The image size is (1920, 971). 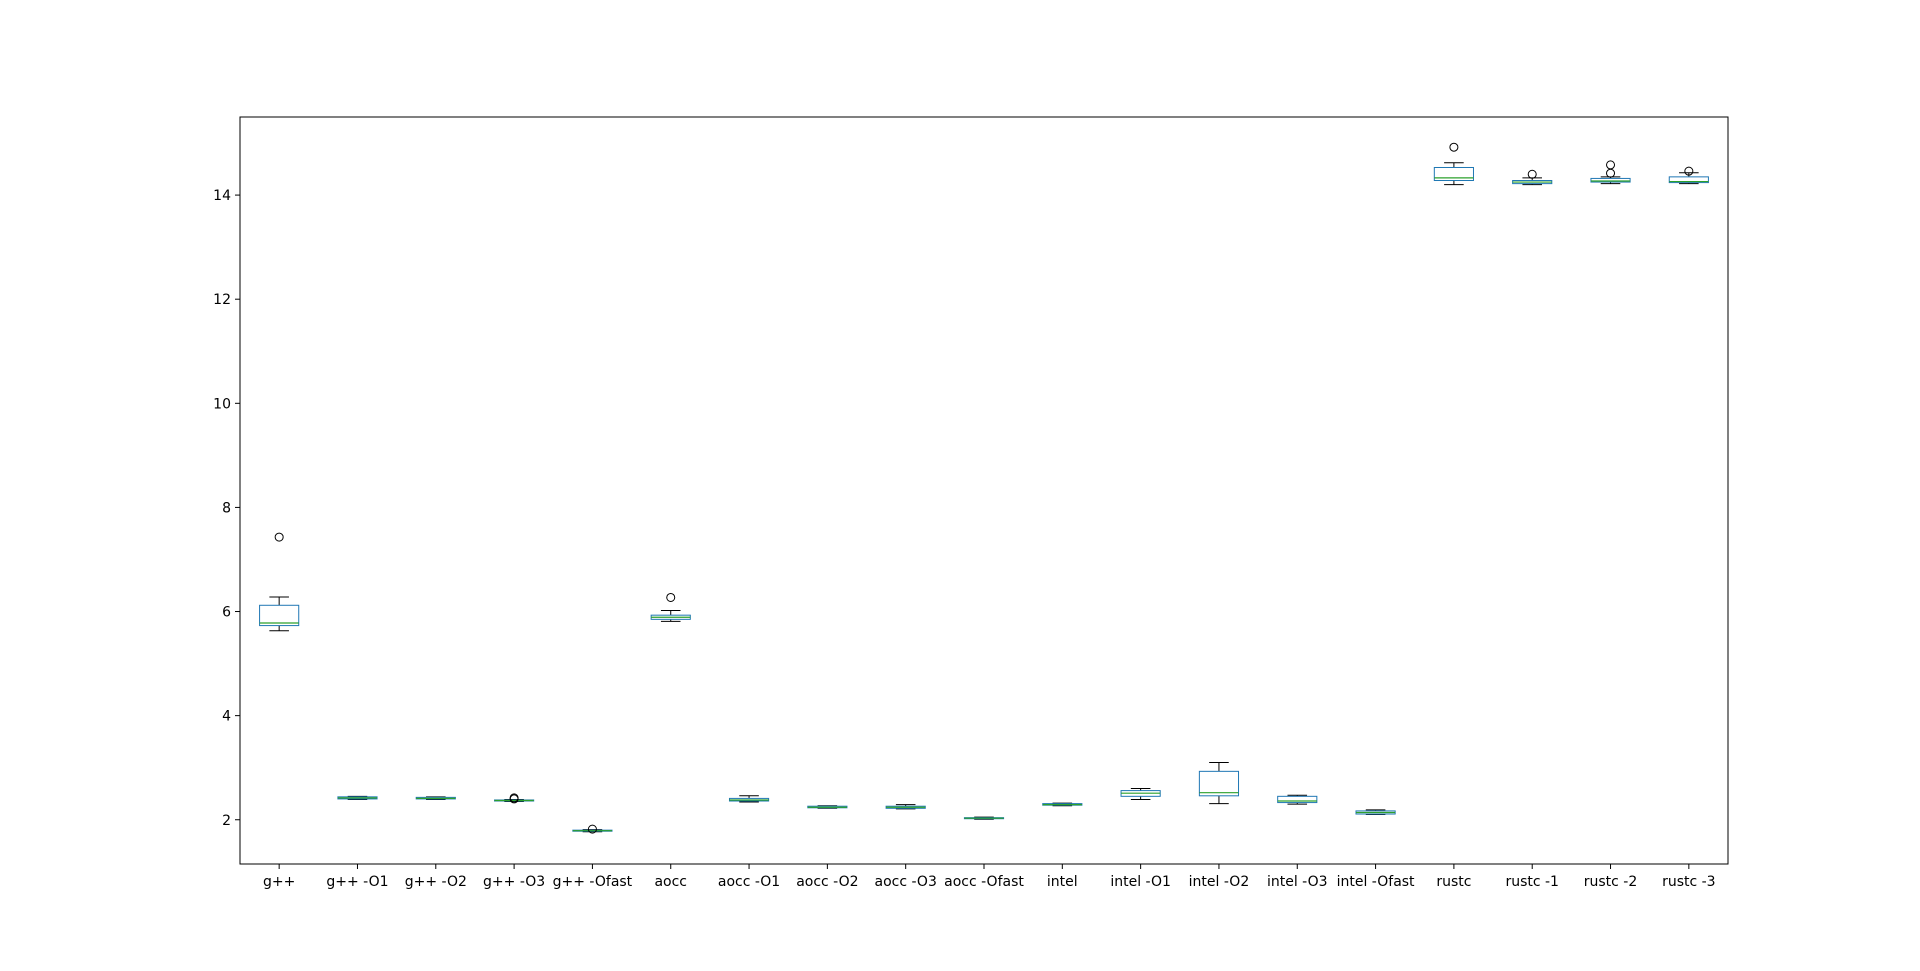 I want to click on x-tick-label: intel, so click(x=1062, y=882).